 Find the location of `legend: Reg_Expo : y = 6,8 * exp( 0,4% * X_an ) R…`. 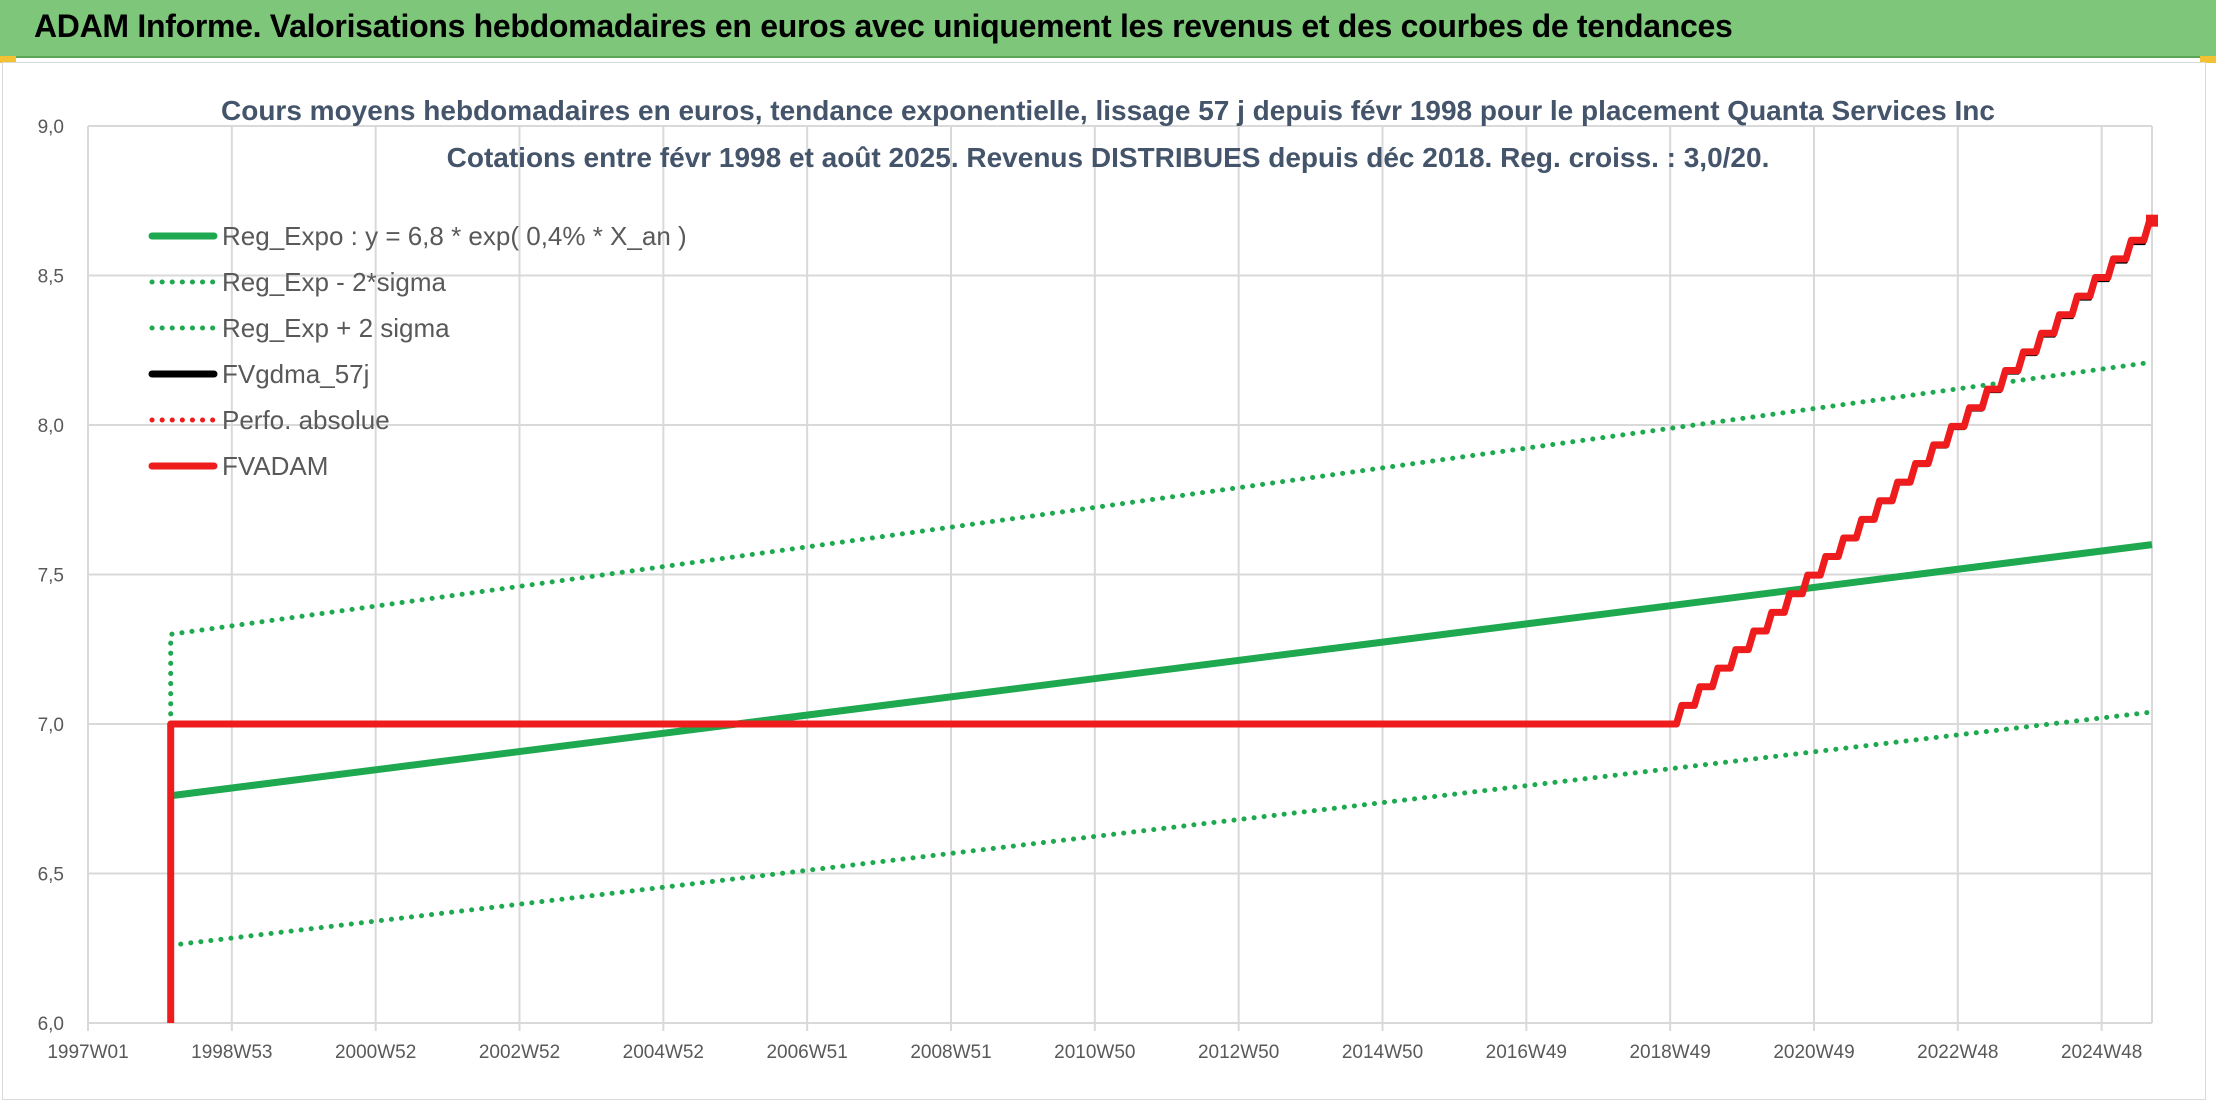

legend: Reg_Expo : y = 6,8 * exp( 0,4% * X_an ) R… is located at coordinates (417, 351).